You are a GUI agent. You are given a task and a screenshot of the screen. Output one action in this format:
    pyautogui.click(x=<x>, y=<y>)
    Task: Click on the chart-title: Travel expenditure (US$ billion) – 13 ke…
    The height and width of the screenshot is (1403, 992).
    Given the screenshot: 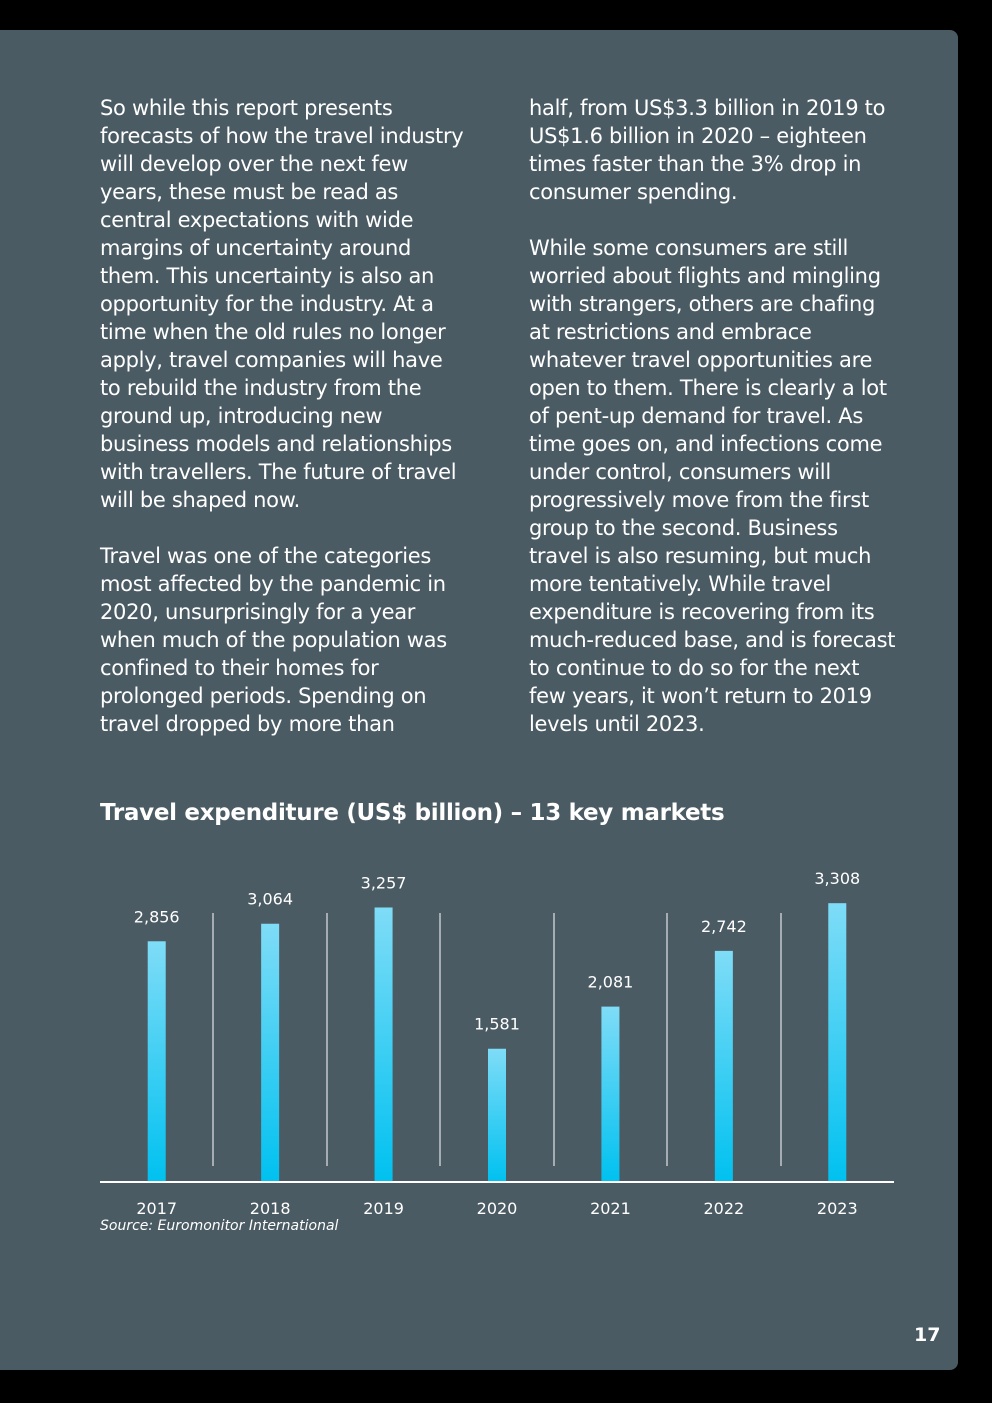 What is the action you would take?
    pyautogui.click(x=412, y=813)
    